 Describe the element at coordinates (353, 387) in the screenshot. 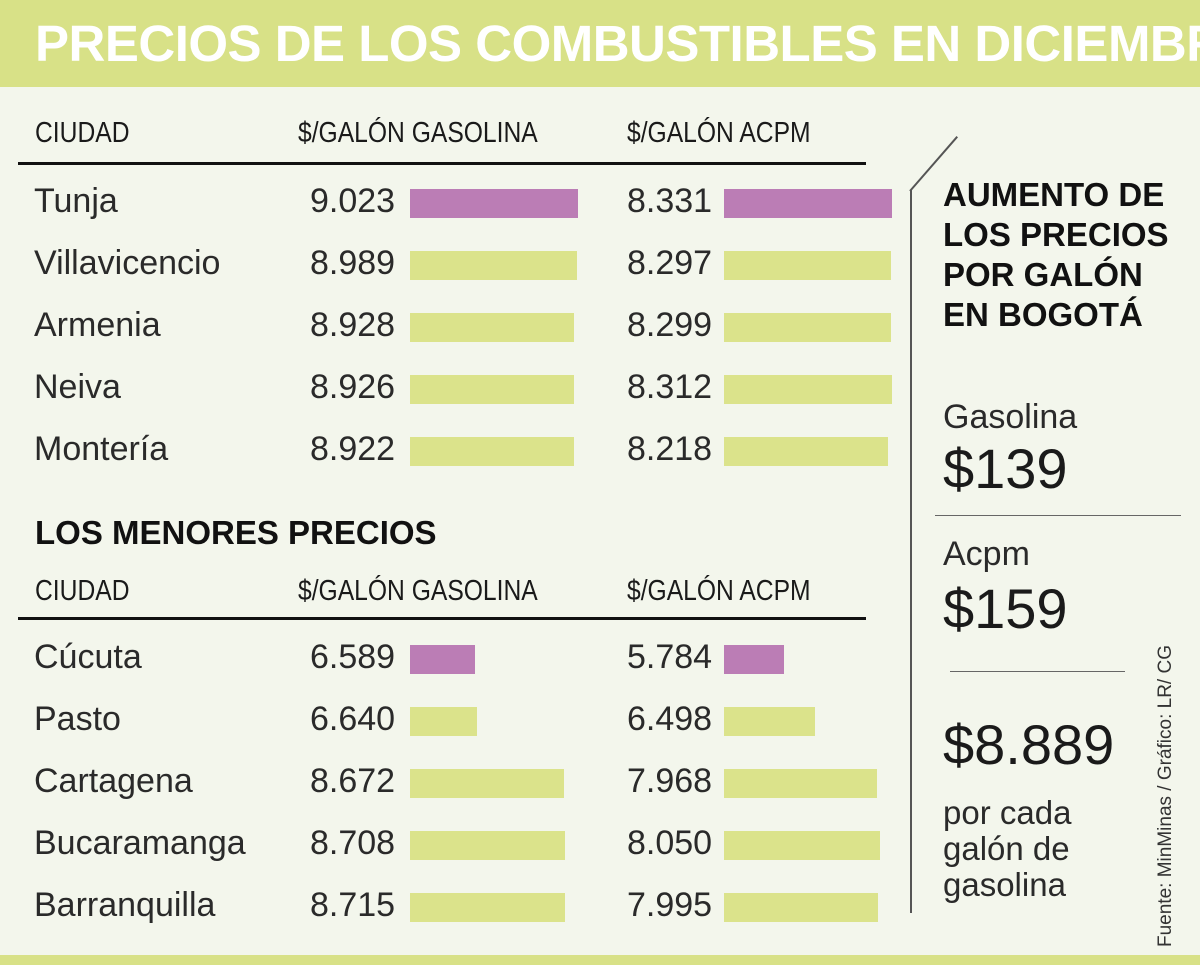

I see `gasolina-value: 8.926` at that location.